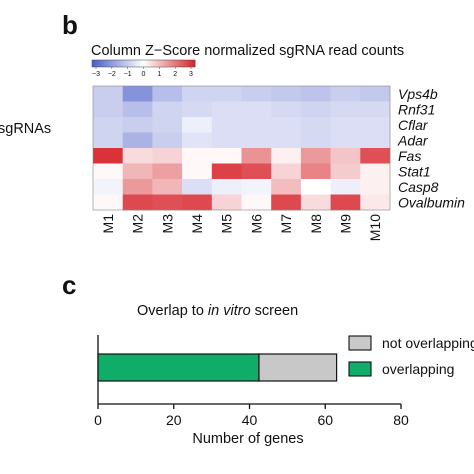 The height and width of the screenshot is (474, 474). What do you see at coordinates (241, 227) in the screenshot?
I see `heatmap-column-labels: M1 M2 M3 M4 M5 M6 M7 M8 M9 M10` at bounding box center [241, 227].